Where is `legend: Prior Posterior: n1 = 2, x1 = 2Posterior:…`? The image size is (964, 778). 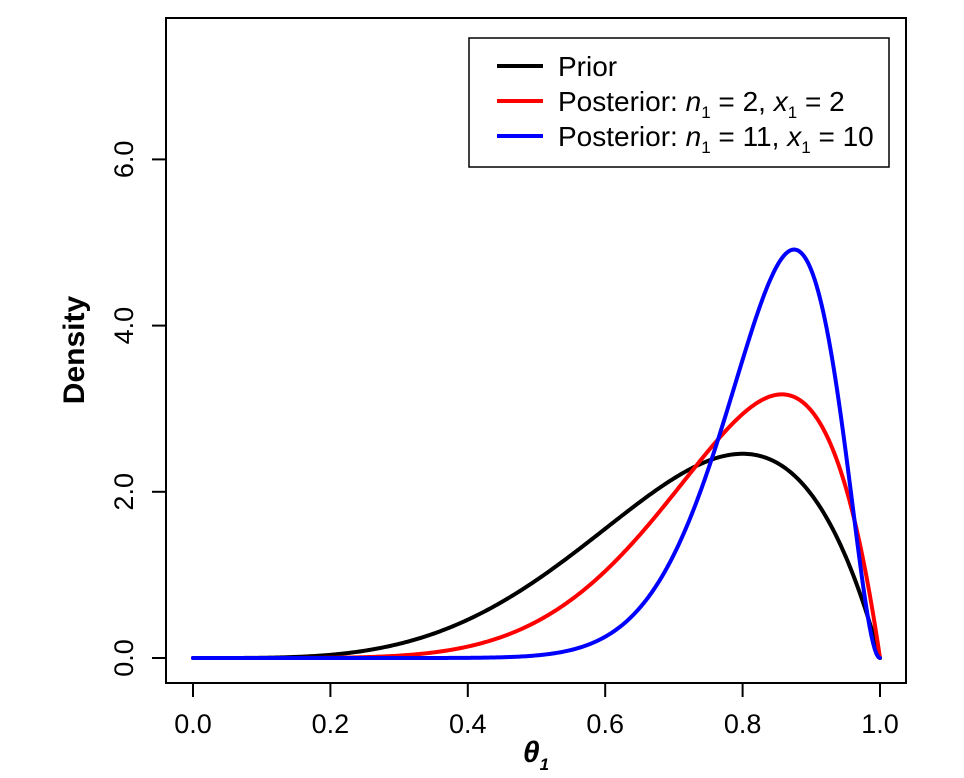
legend: Prior Posterior: n1 = 2, x1 = 2Posterior:… is located at coordinates (679, 102).